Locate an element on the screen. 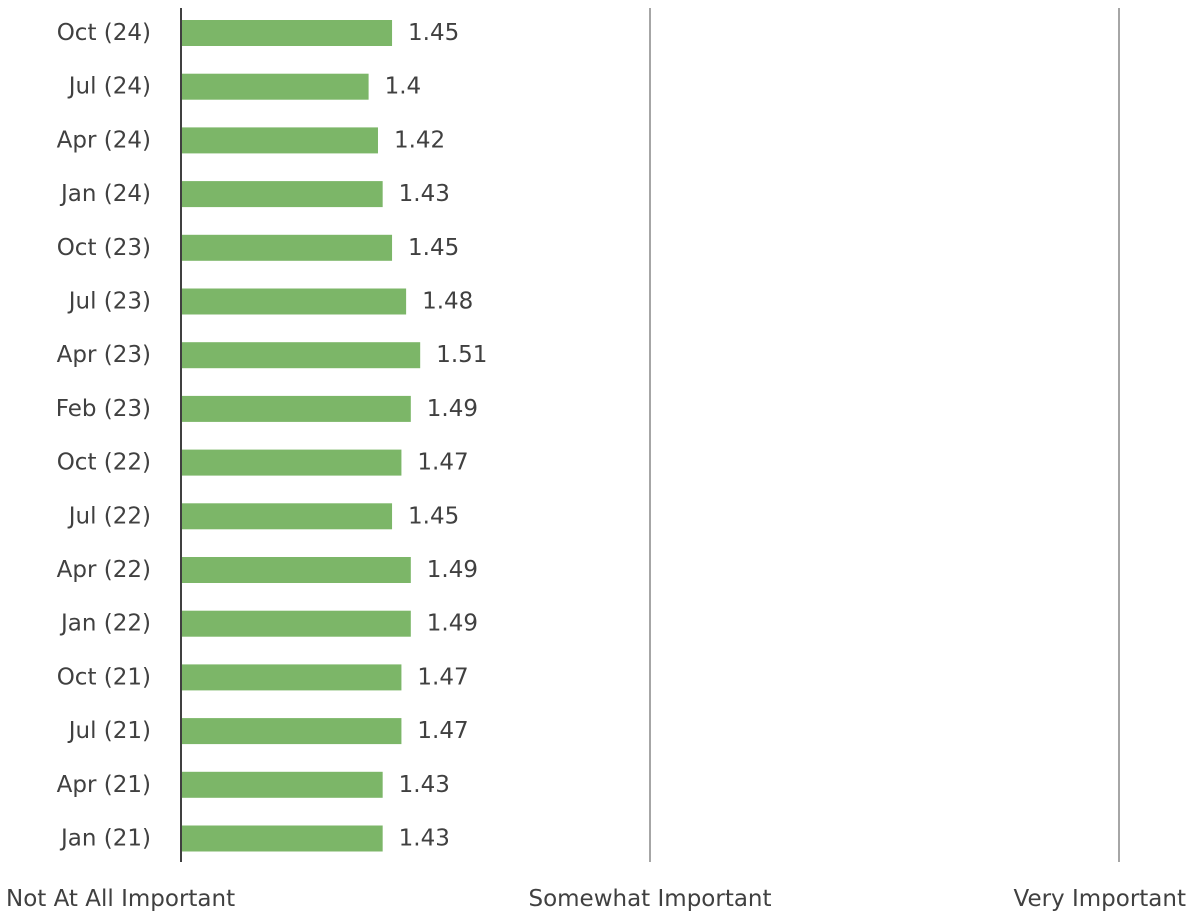  category-label: Oct (22) is located at coordinates (104, 463).